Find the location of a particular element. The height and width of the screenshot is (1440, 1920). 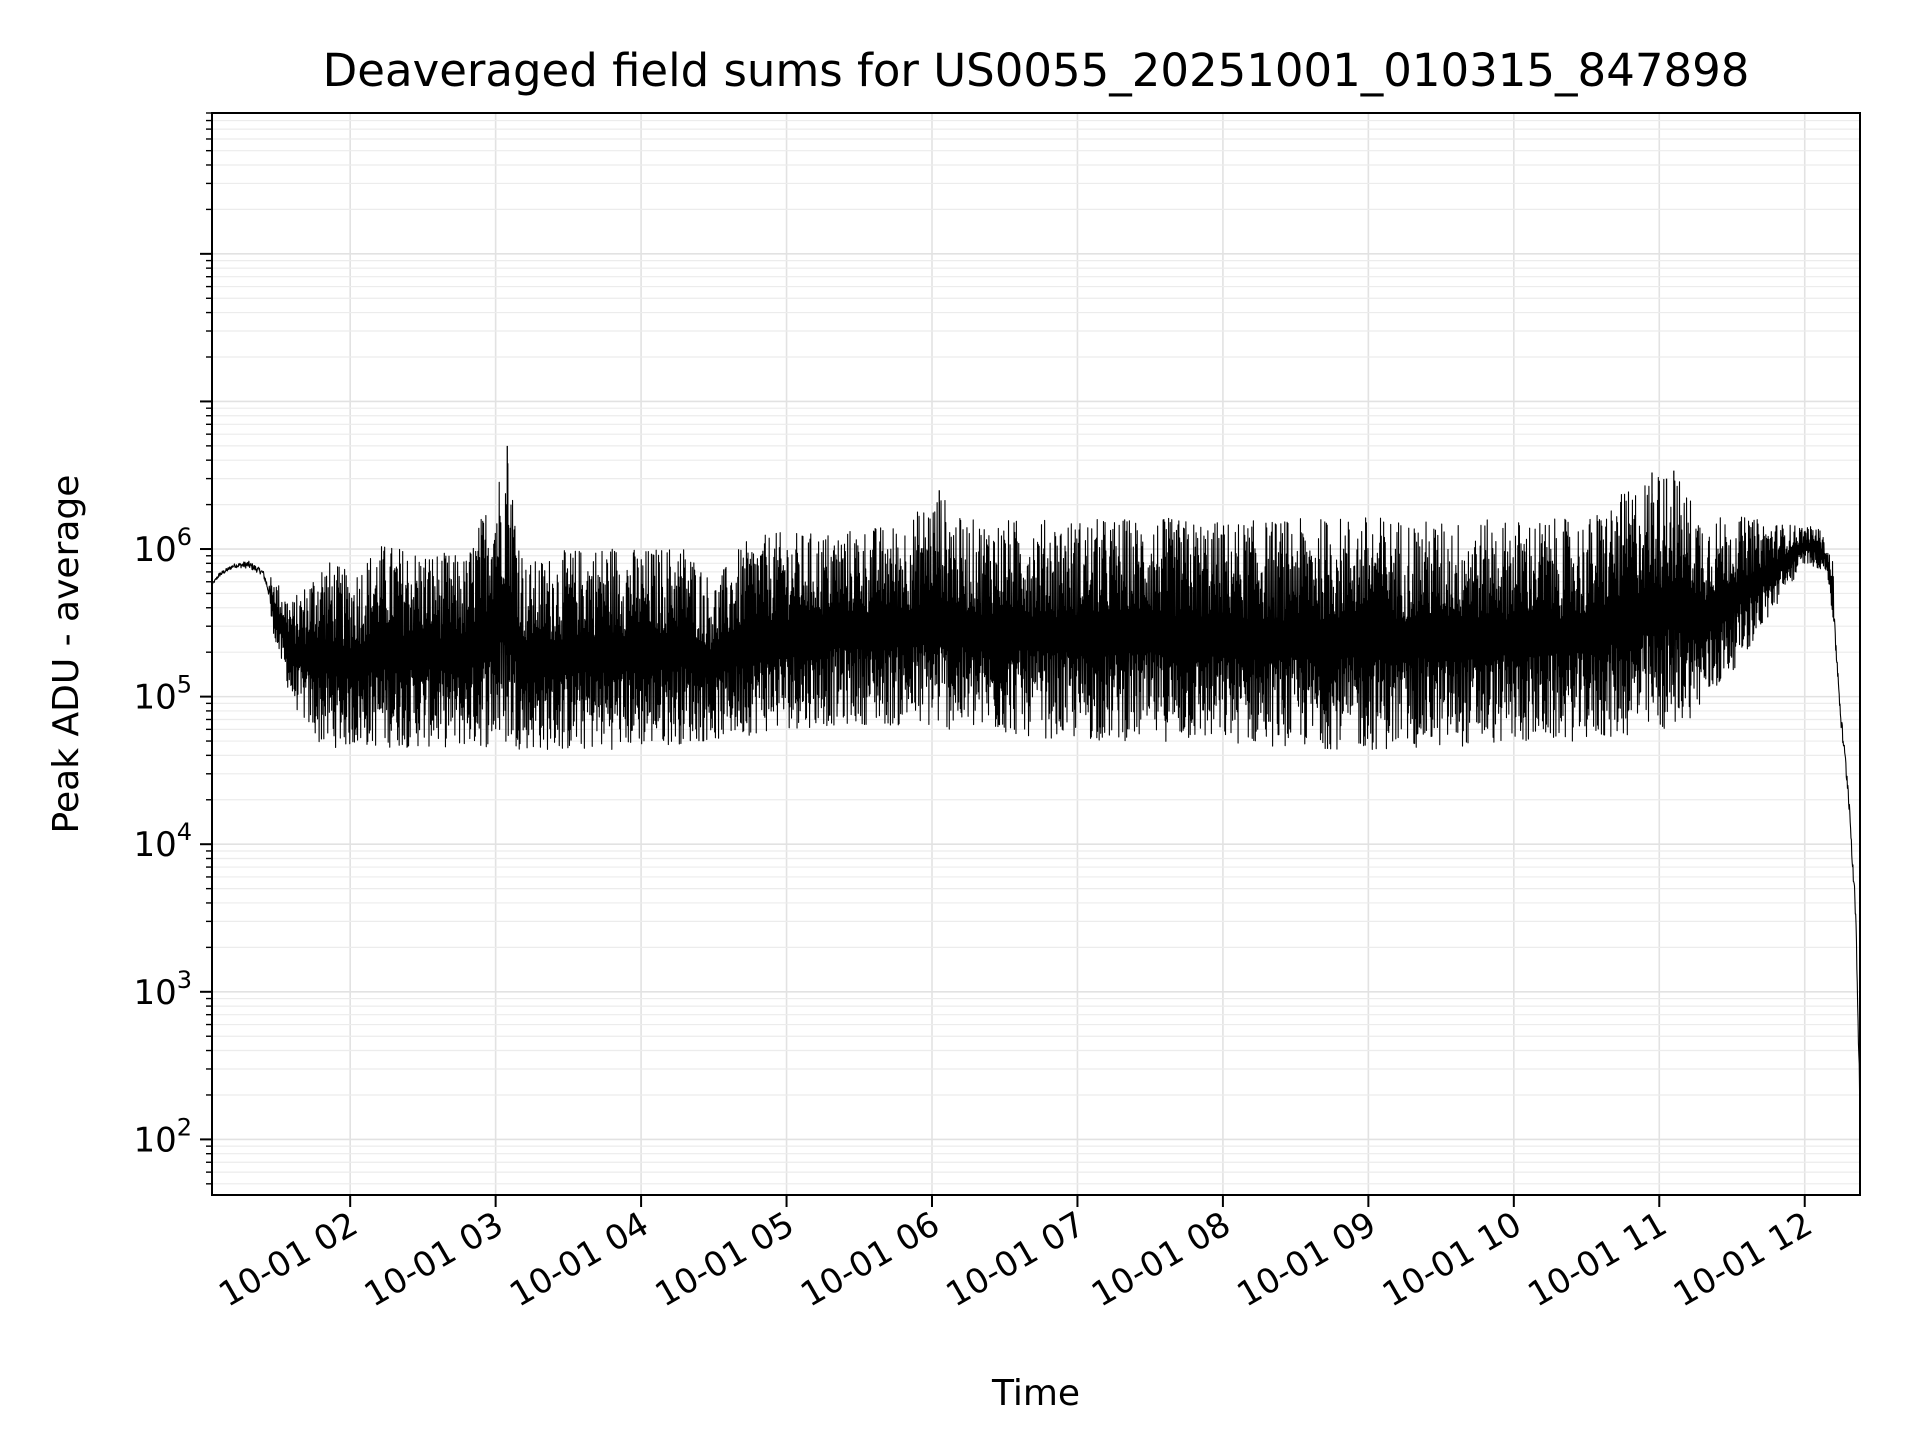

y-tick-label: 10⁴ is located at coordinates (162, 841).